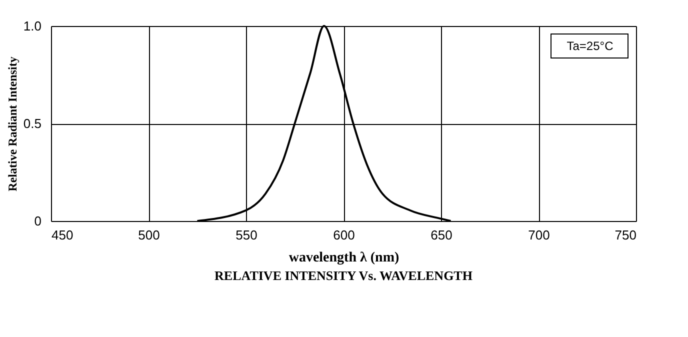 The height and width of the screenshot is (337, 688). What do you see at coordinates (149, 235) in the screenshot?
I see `x-tick-label: 500` at bounding box center [149, 235].